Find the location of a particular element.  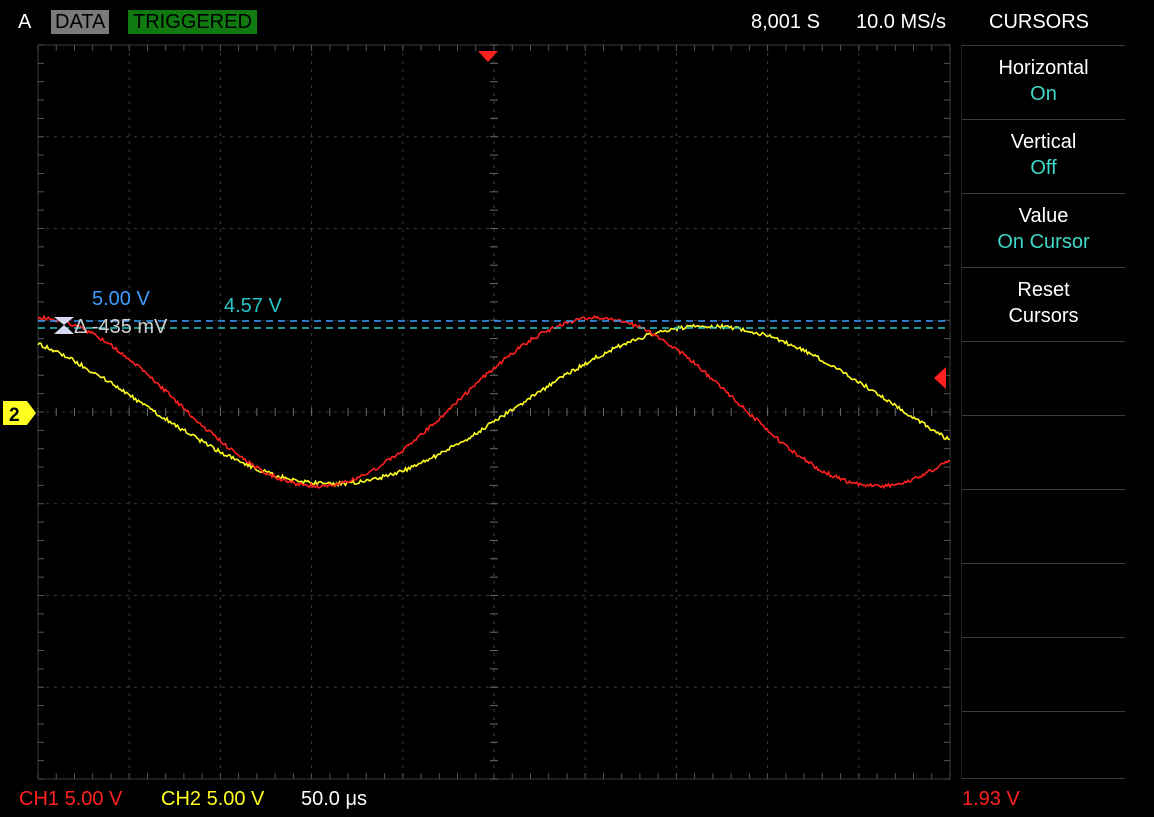

cursor-b-readout: 4.57 V is located at coordinates (253, 306).